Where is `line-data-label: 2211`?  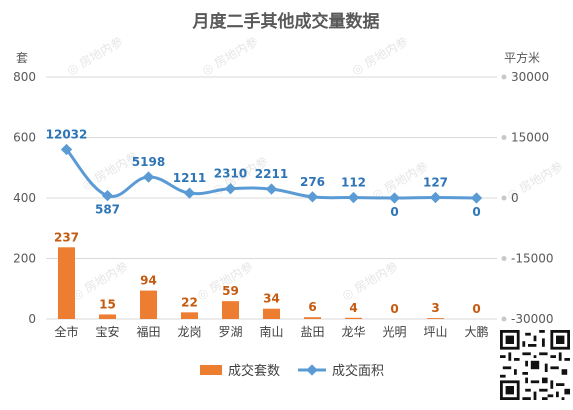
line-data-label: 2211 is located at coordinates (271, 174).